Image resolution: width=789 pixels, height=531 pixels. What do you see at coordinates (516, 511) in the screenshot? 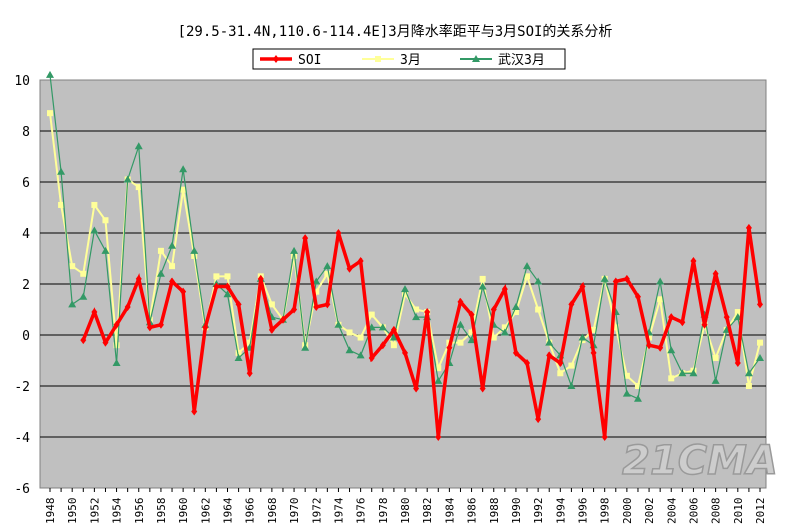
I see `x-tick-label: 1990` at bounding box center [516, 511].